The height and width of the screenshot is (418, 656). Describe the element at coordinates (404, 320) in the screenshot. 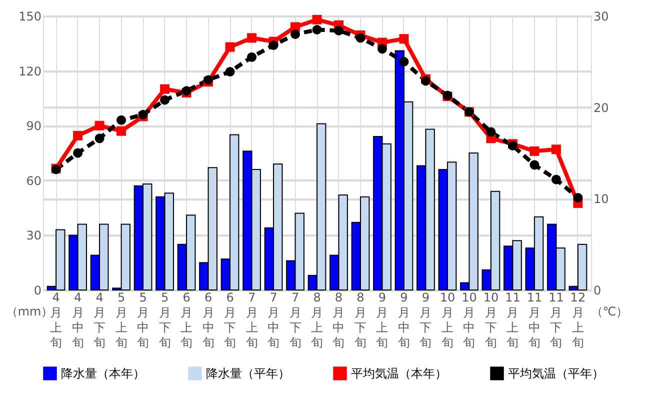

I see `x-tick-label: 9月中旬` at that location.